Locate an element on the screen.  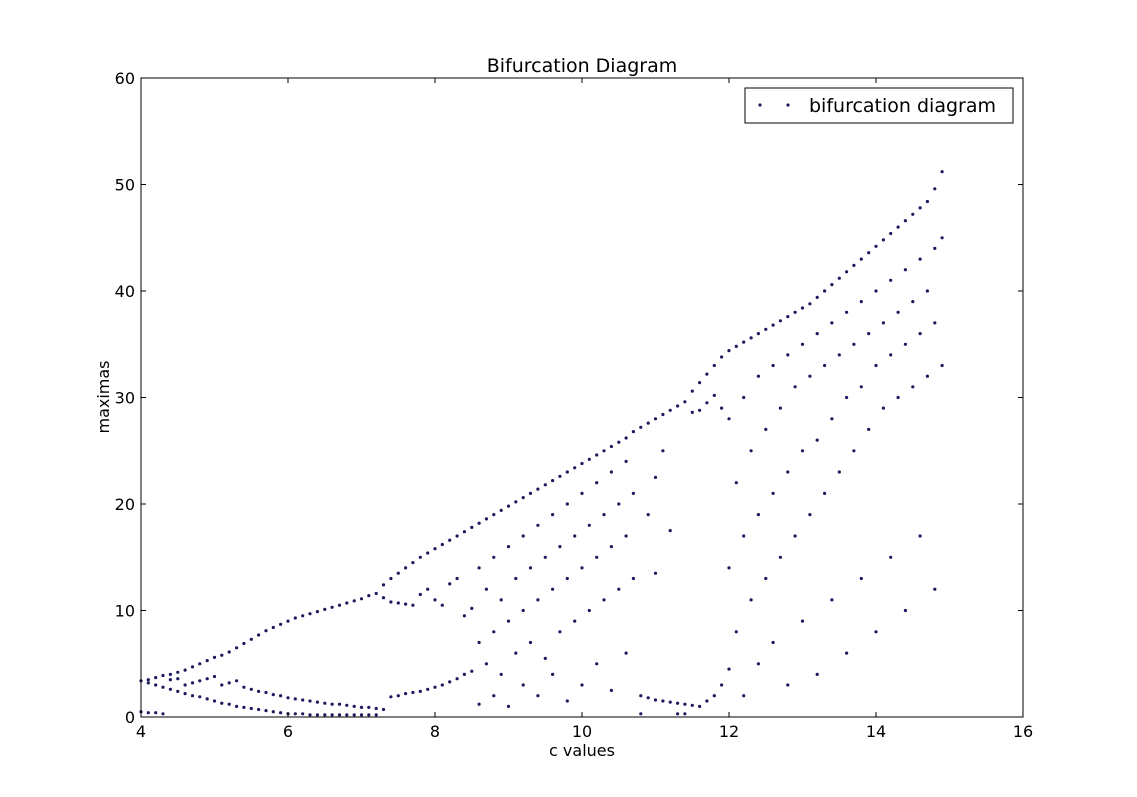
legend-label: bifurcation diagram is located at coordinates (902, 106).